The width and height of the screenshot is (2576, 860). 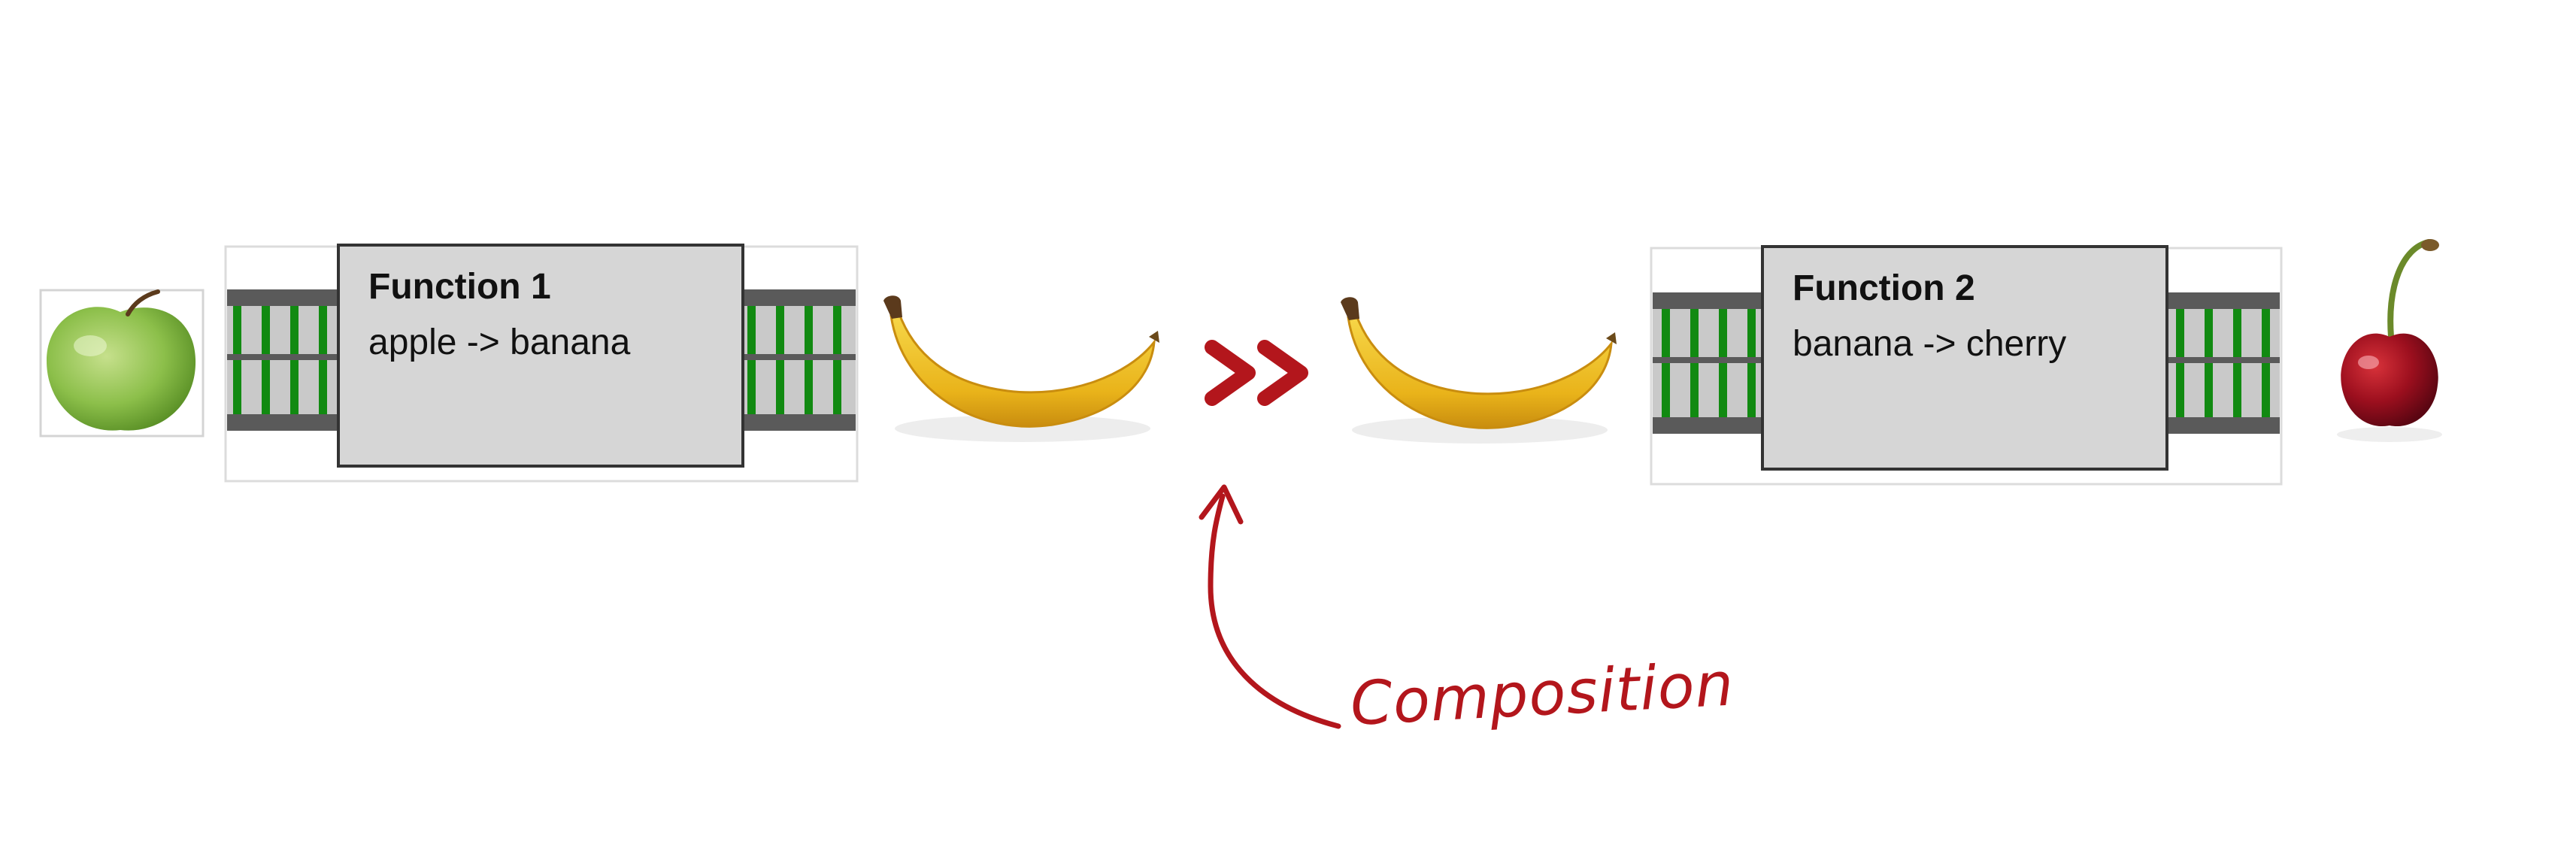 I want to click on function1-title: Function 1, so click(x=459, y=287).